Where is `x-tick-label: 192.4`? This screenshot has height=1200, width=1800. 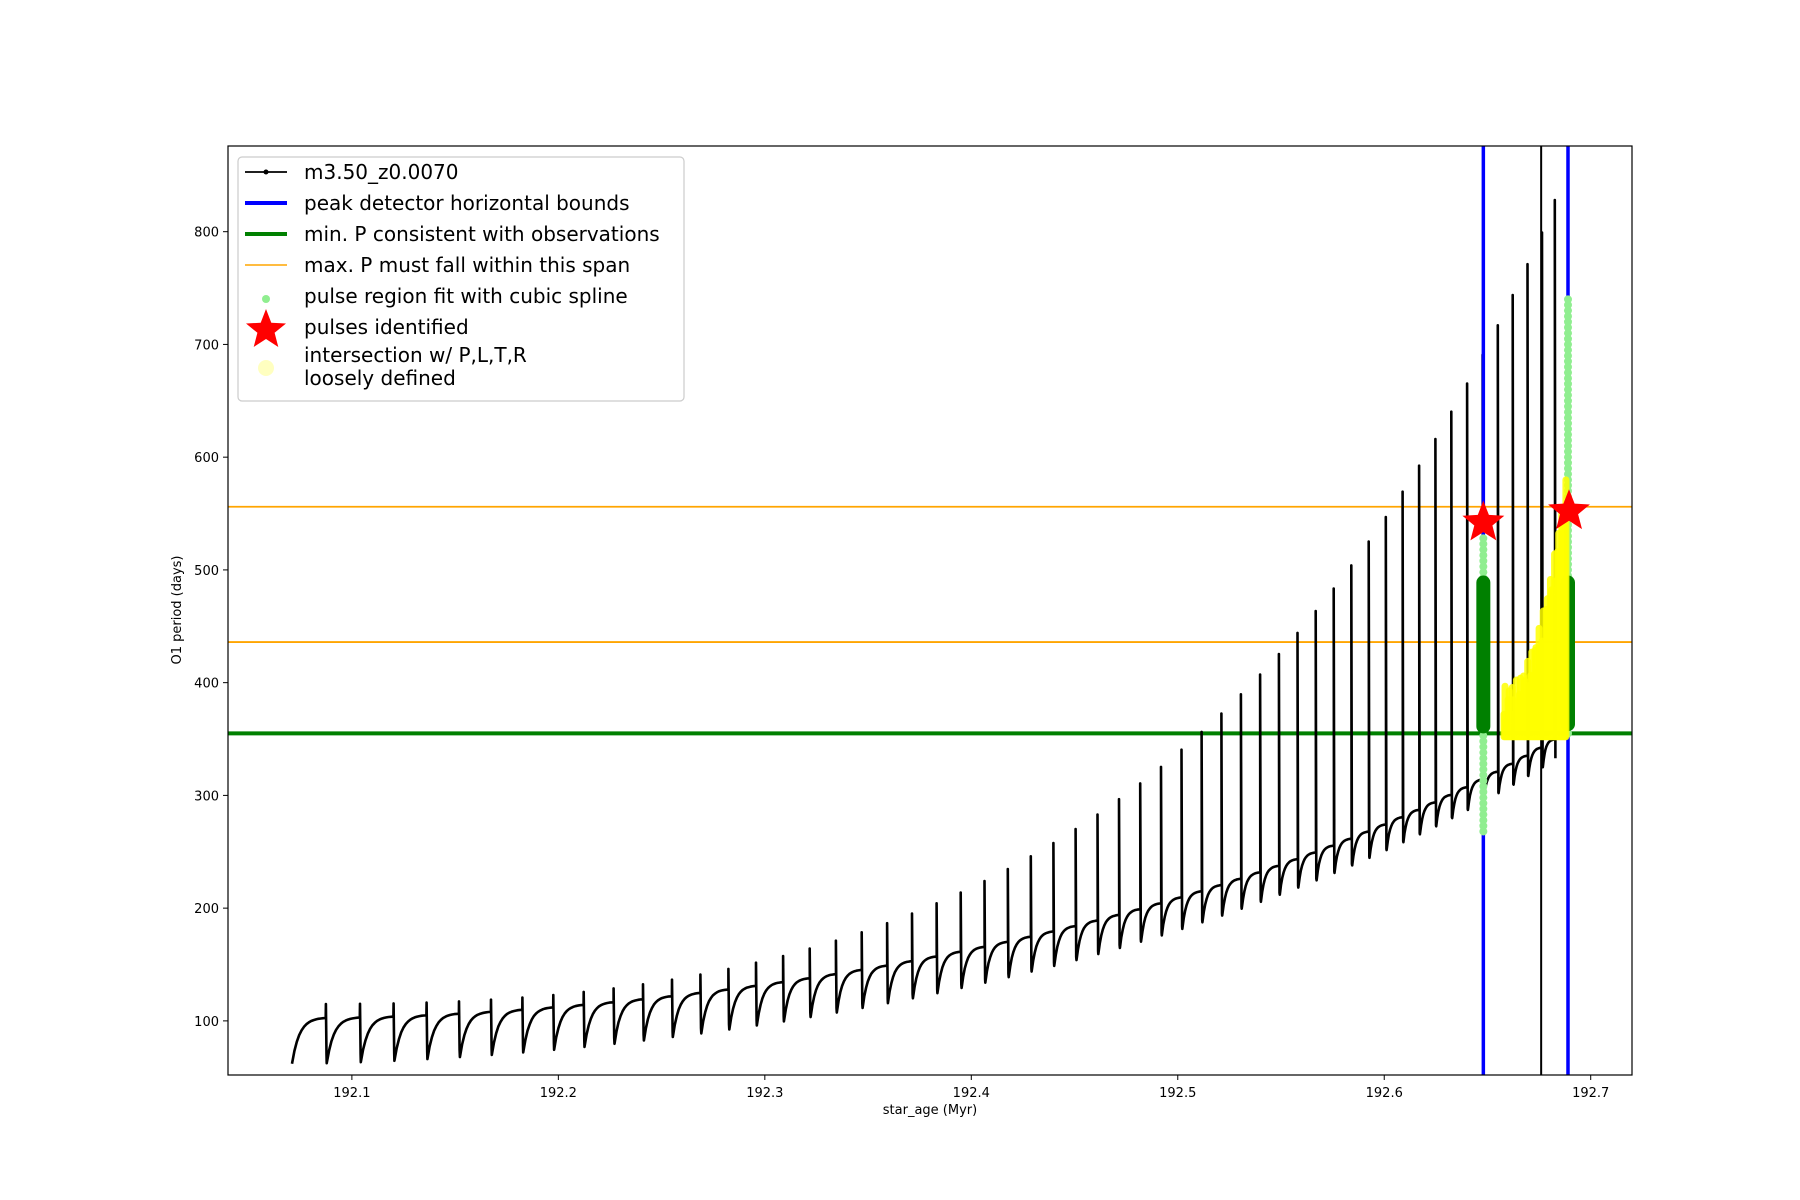 x-tick-label: 192.4 is located at coordinates (971, 1093).